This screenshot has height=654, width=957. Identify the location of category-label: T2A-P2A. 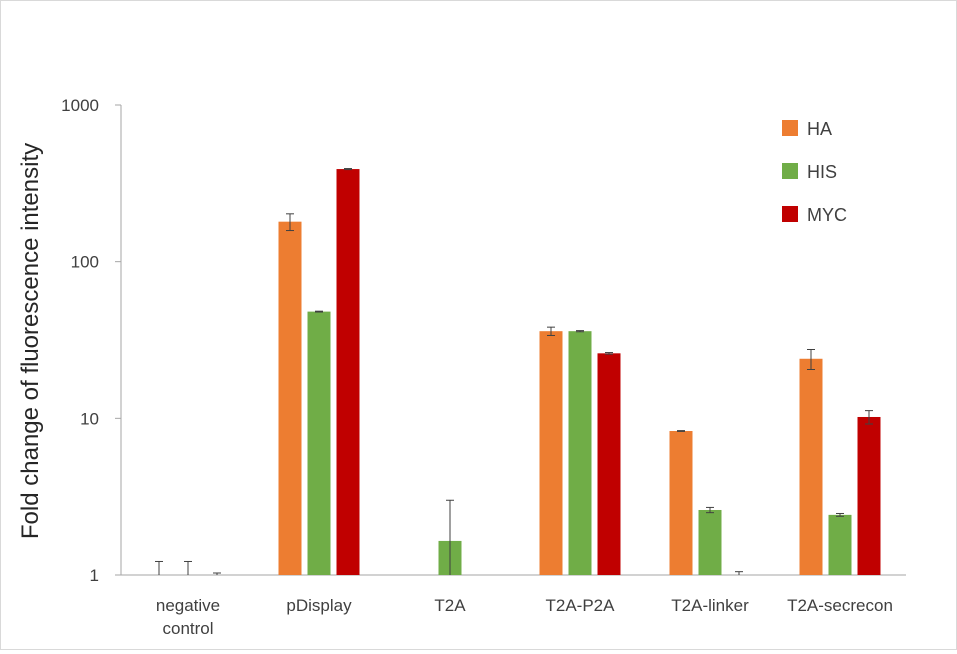
(581, 605).